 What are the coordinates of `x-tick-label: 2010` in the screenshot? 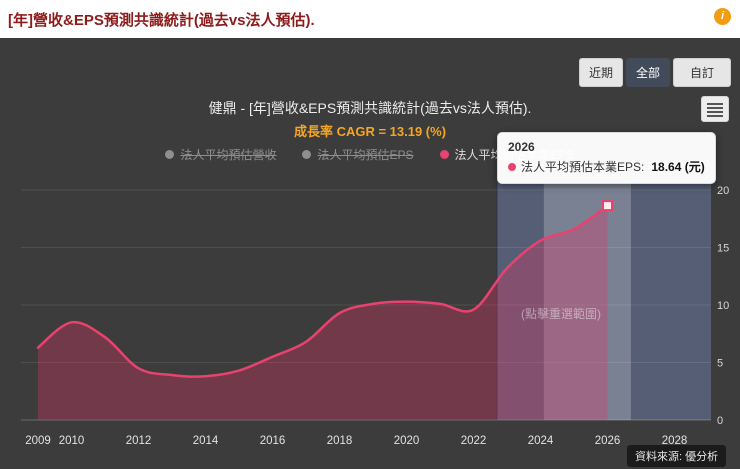 It's located at (72, 441).